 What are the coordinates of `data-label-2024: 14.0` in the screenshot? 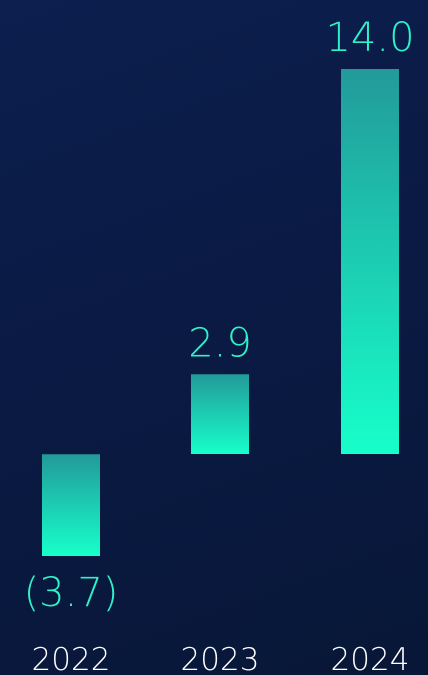 It's located at (369, 38).